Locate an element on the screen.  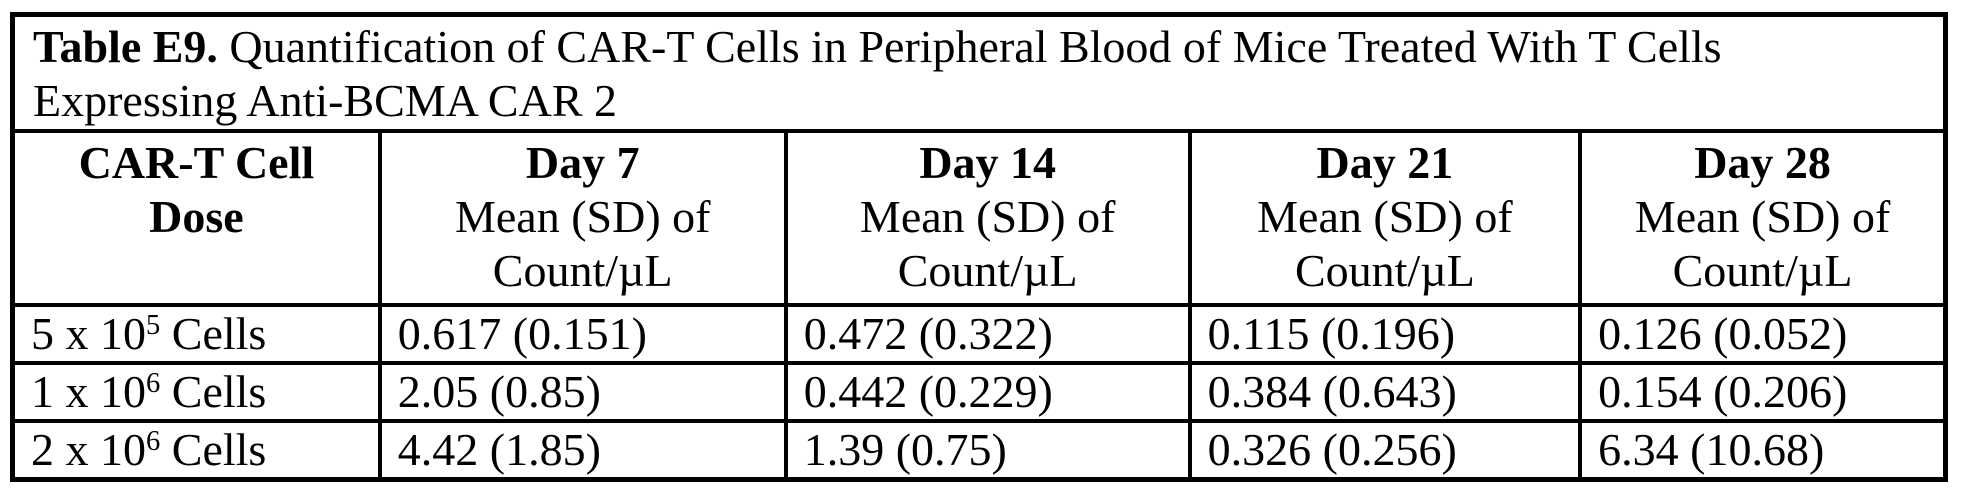
dose-header-line2: Dose is located at coordinates (196, 216).